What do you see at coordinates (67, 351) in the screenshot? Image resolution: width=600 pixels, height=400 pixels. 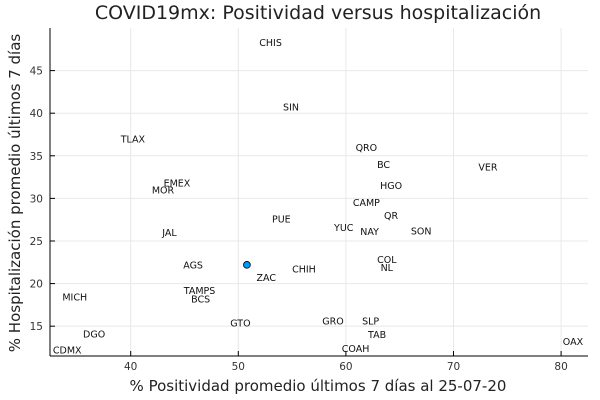 I see `point-label-cdmx: CDMX` at bounding box center [67, 351].